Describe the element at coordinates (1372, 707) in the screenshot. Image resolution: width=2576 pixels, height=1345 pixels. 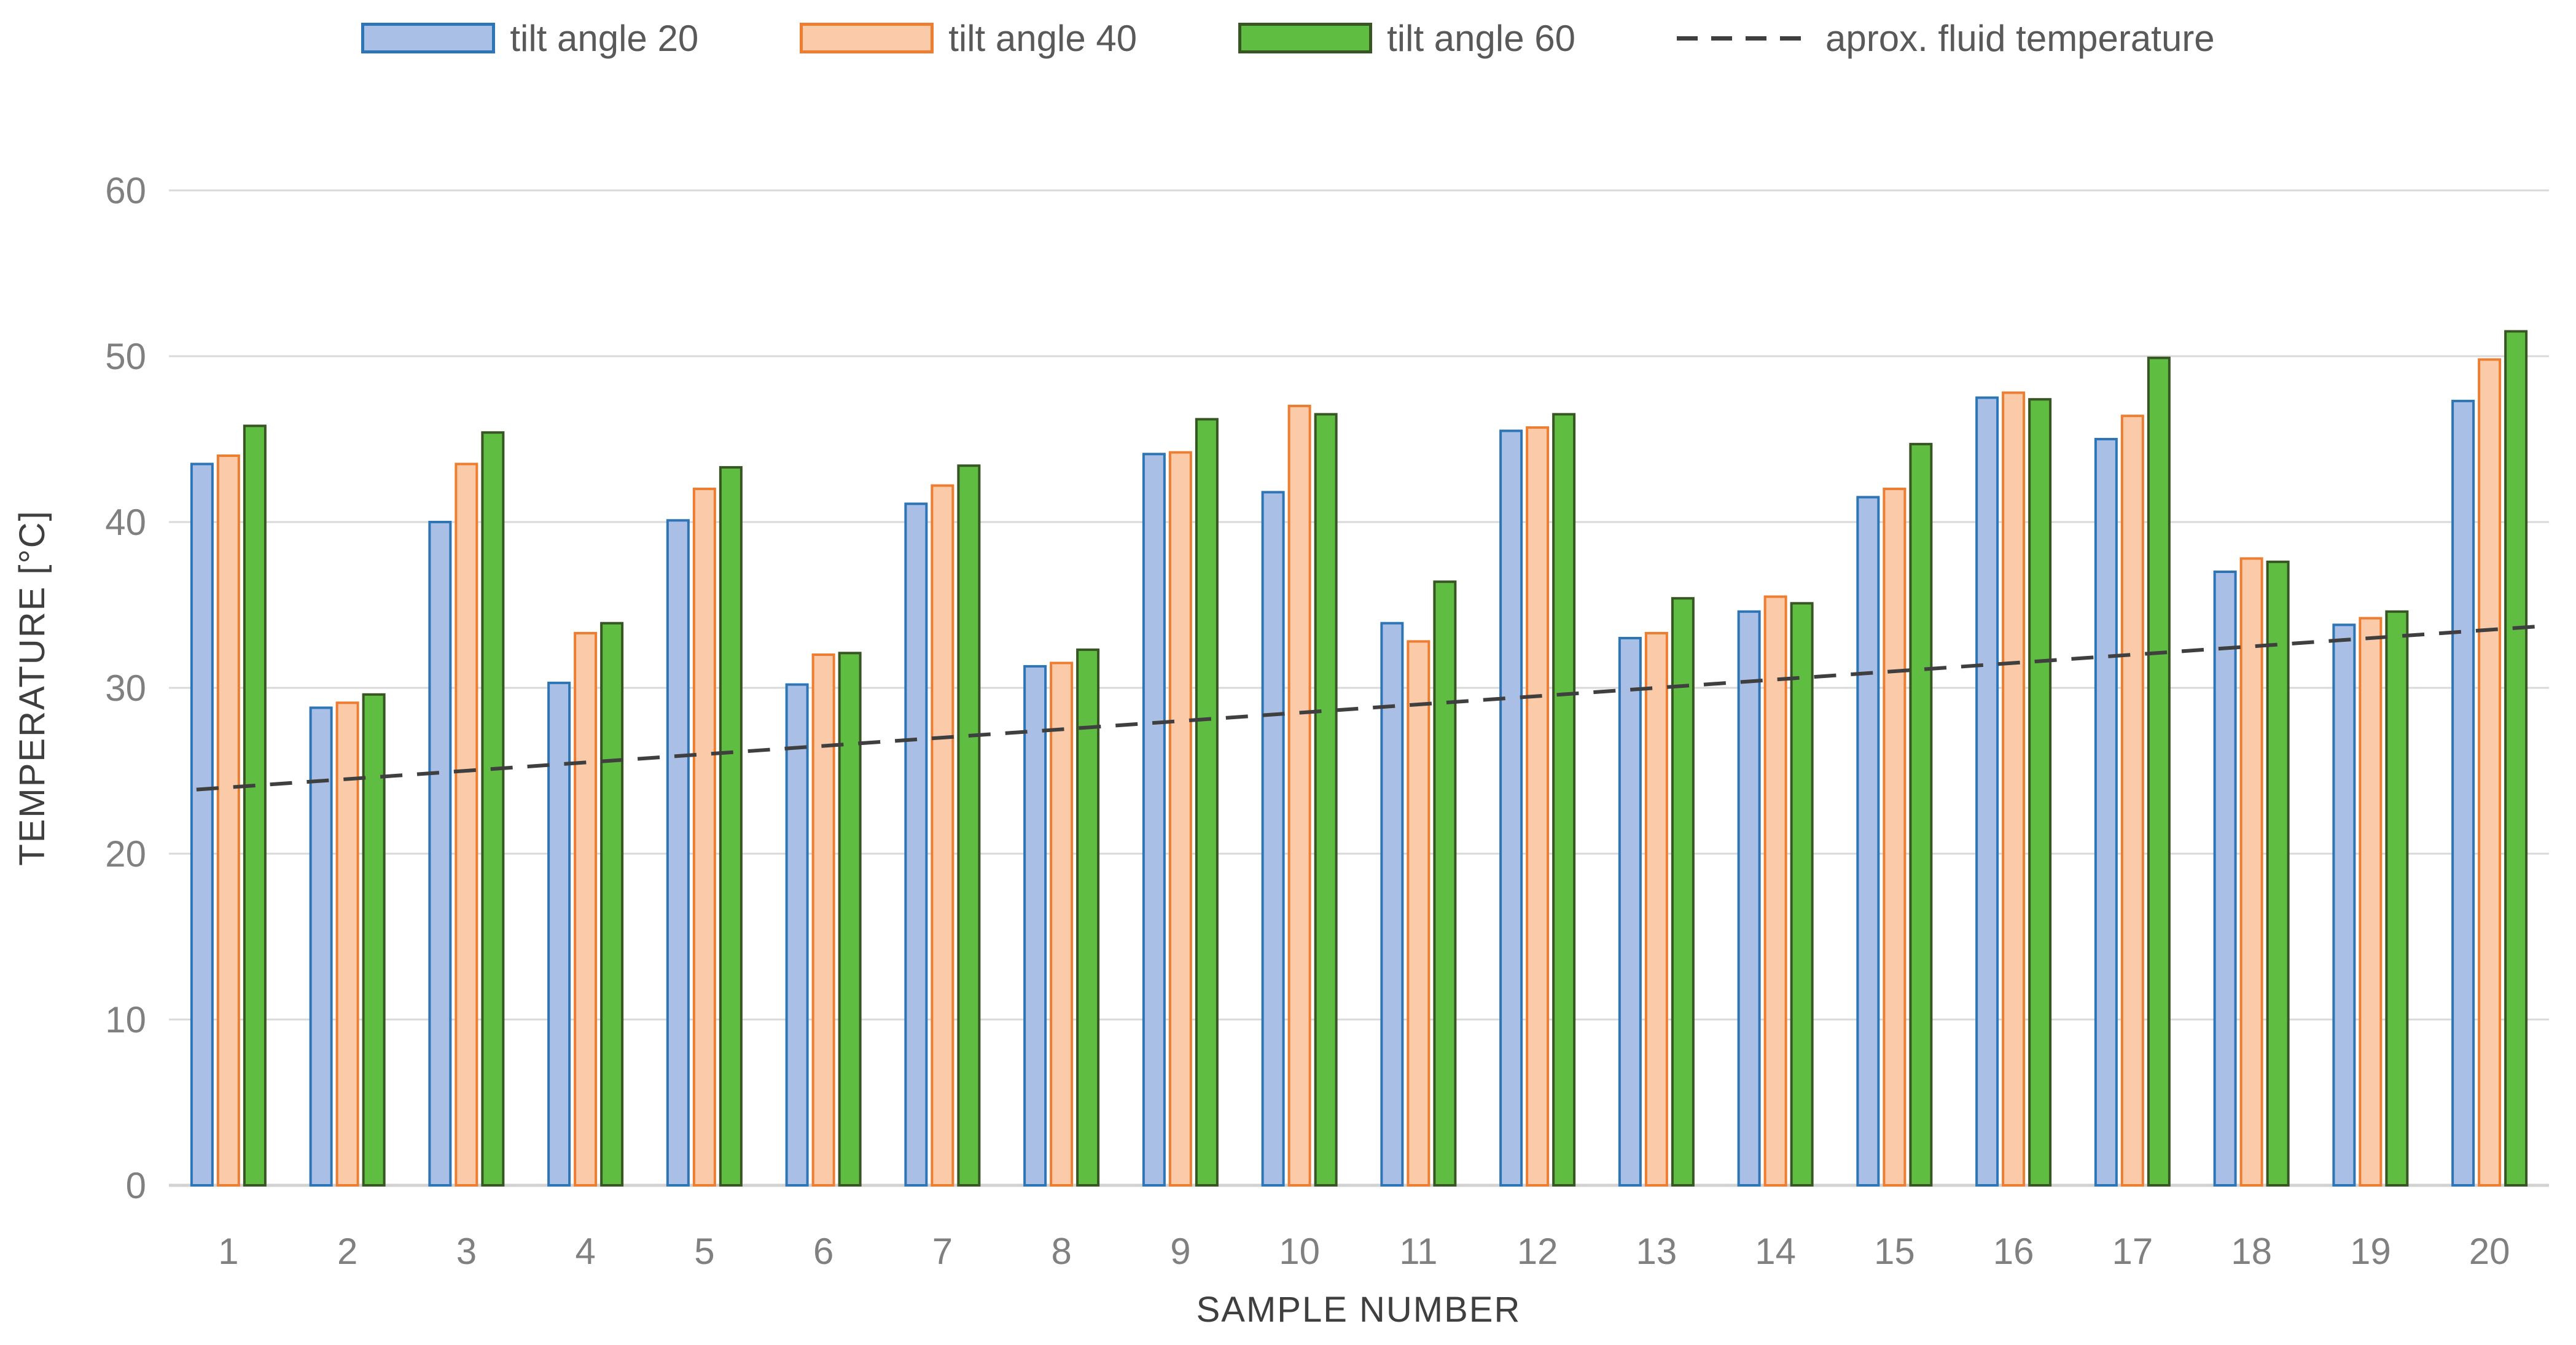
I see `fluid-temperature-line` at that location.